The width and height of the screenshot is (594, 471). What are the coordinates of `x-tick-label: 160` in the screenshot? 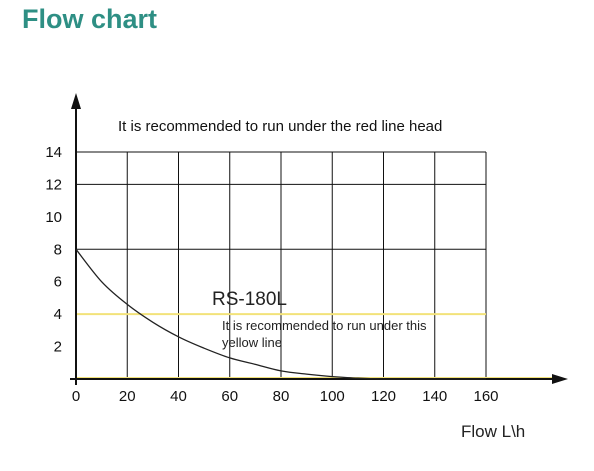 It's located at (485, 396).